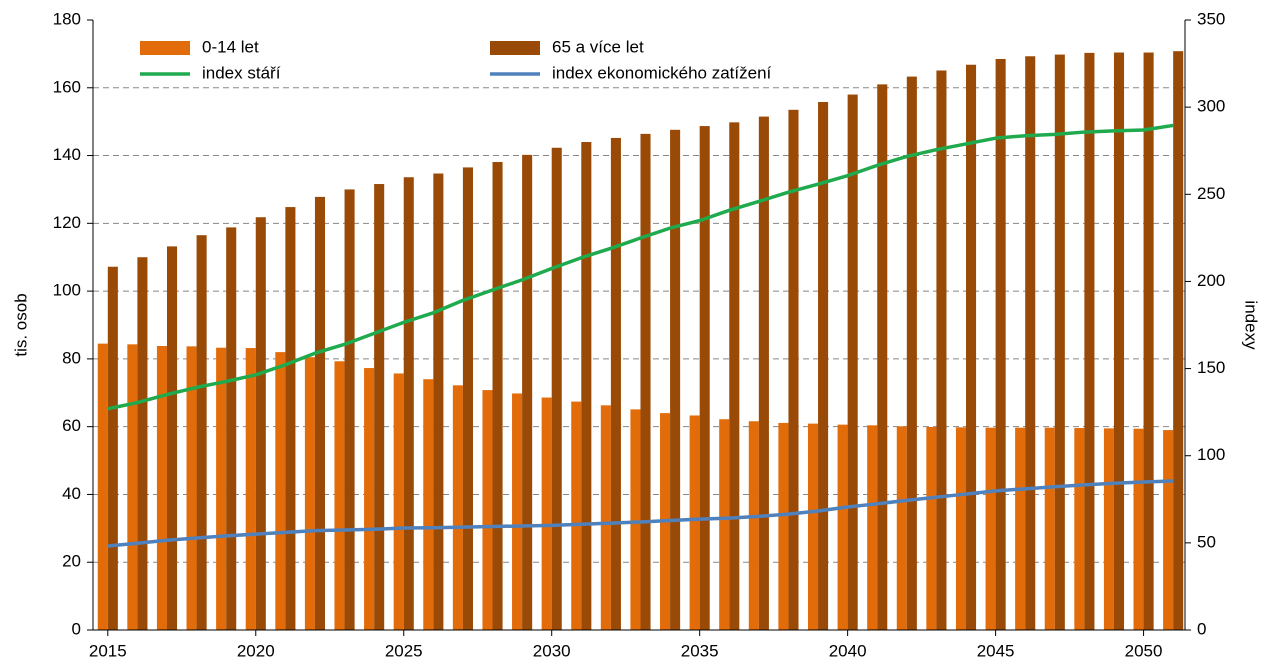 The height and width of the screenshot is (664, 1265). I want to click on x-tick-label: 2020, so click(256, 650).